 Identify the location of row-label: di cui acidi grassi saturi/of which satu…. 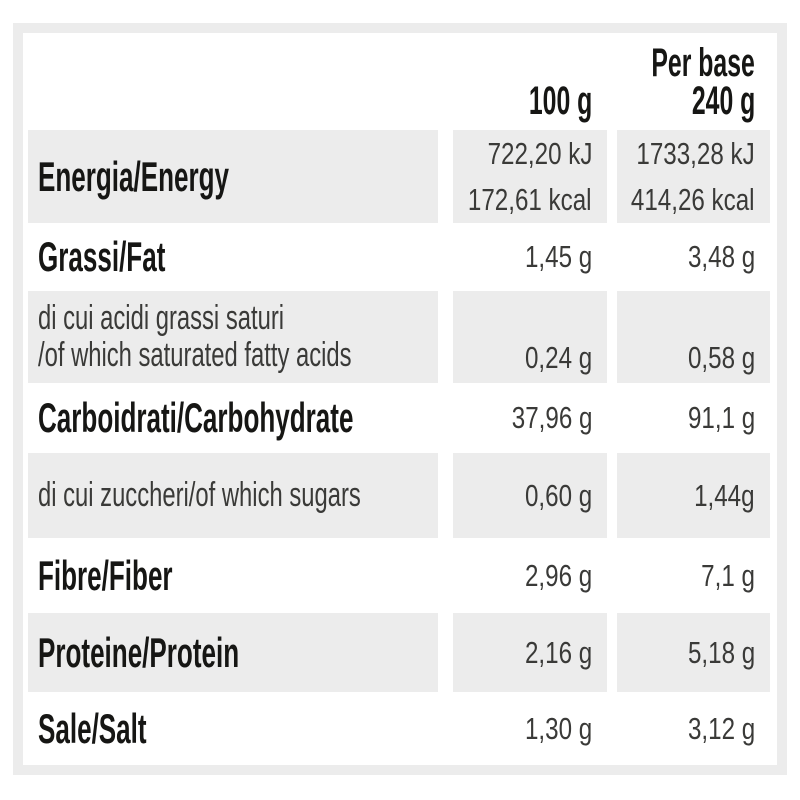
(233, 337).